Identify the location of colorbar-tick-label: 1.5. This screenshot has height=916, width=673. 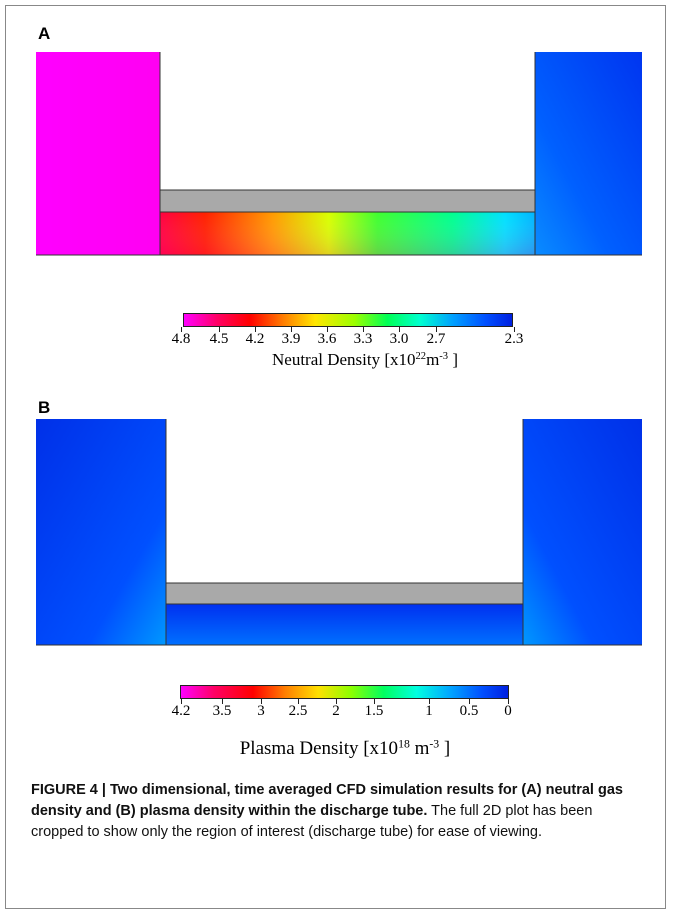
(374, 711).